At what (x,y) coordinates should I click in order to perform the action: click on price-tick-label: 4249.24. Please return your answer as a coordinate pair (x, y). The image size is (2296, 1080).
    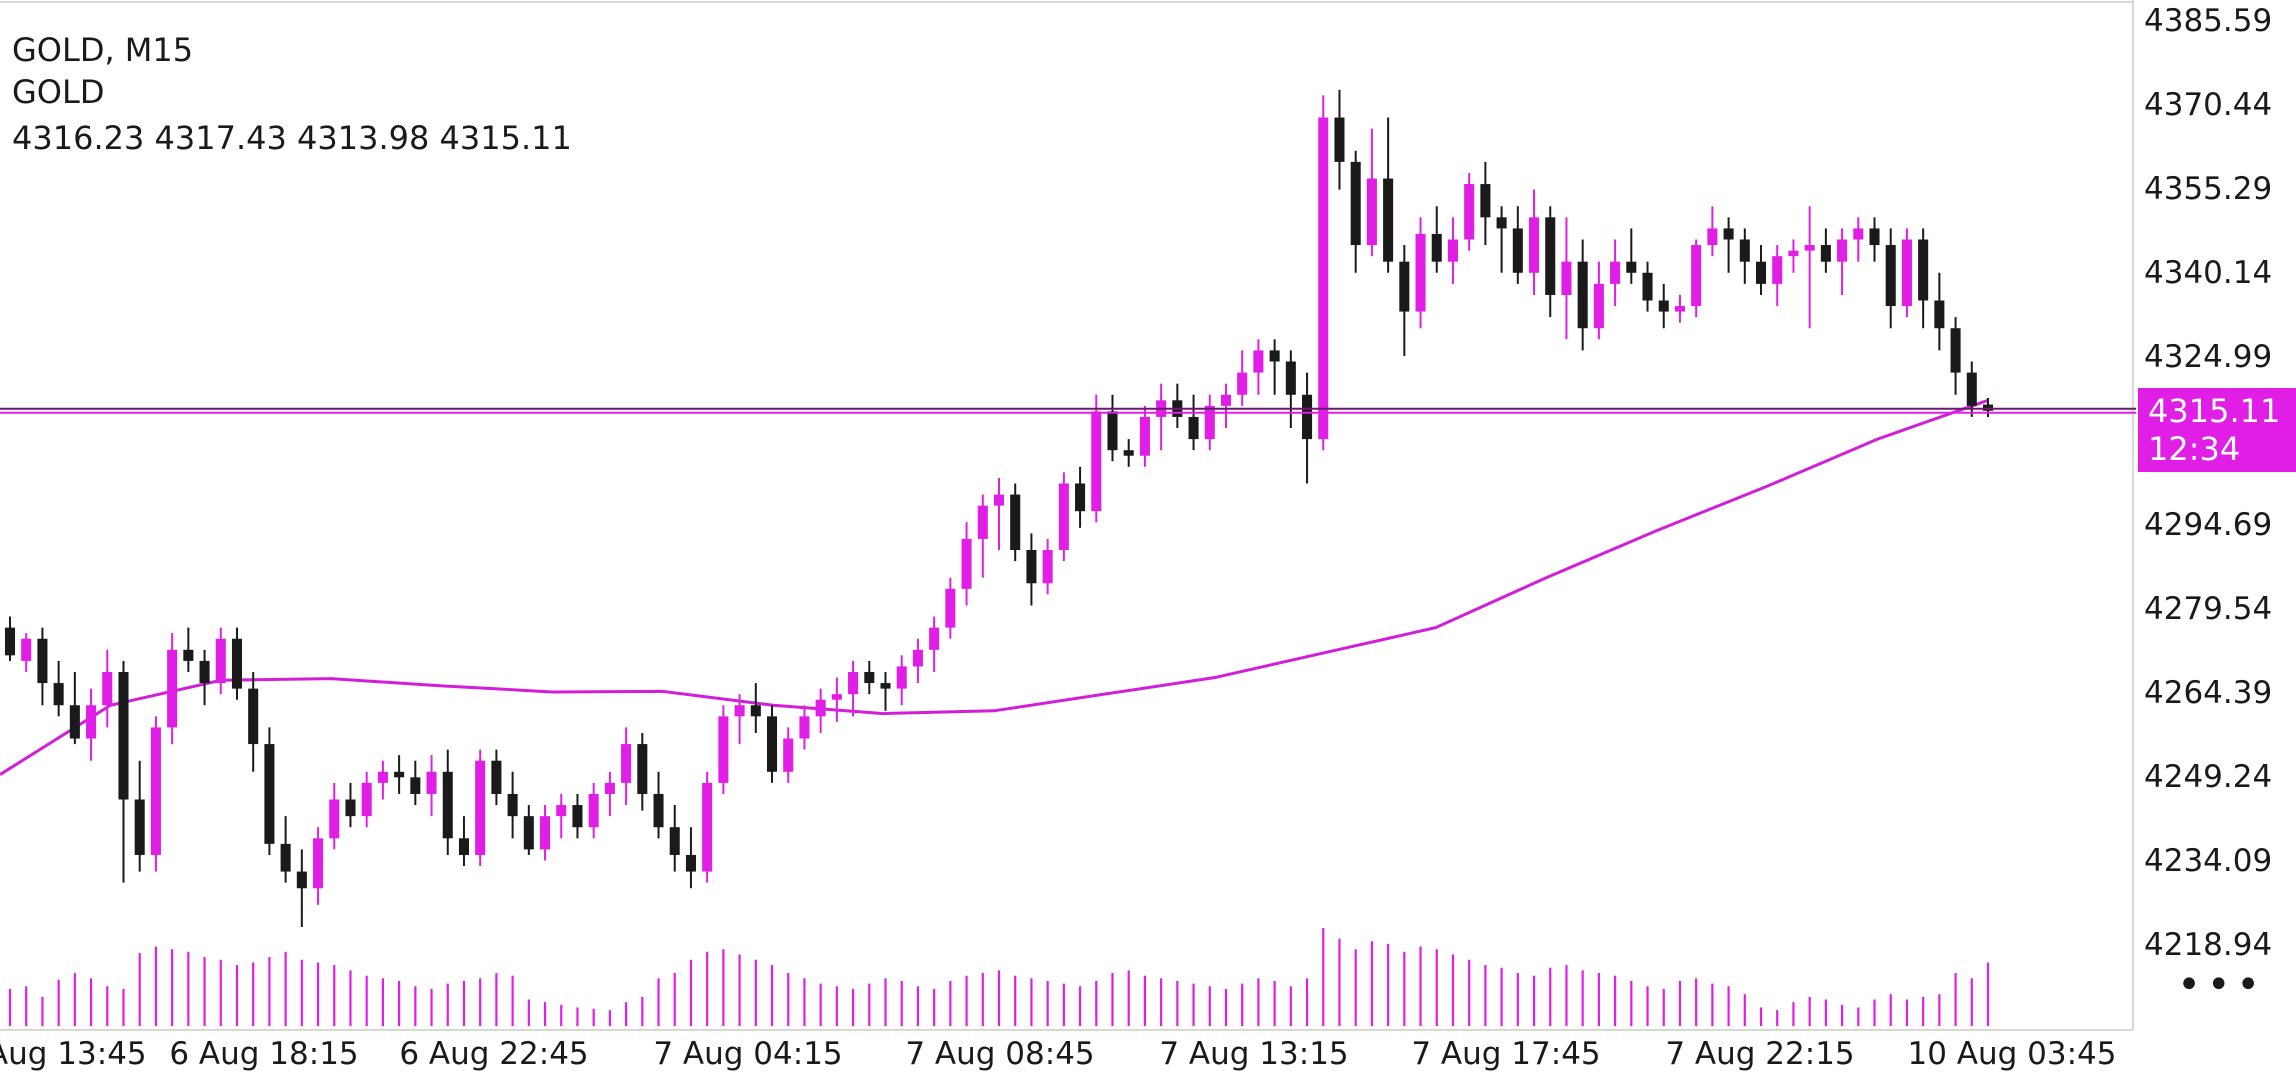
    Looking at the image, I should click on (2208, 777).